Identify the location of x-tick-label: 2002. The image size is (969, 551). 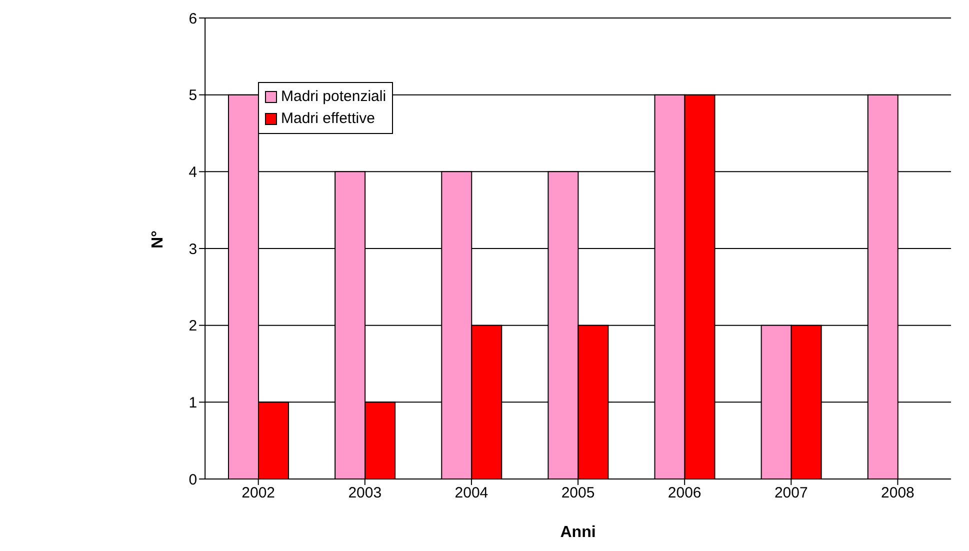
(259, 493).